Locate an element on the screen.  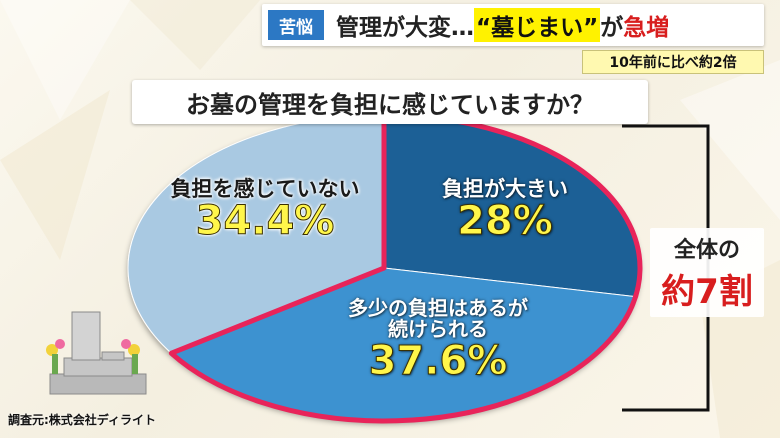
bracket-callout: 全体の 約7割 is located at coordinates (707, 272).